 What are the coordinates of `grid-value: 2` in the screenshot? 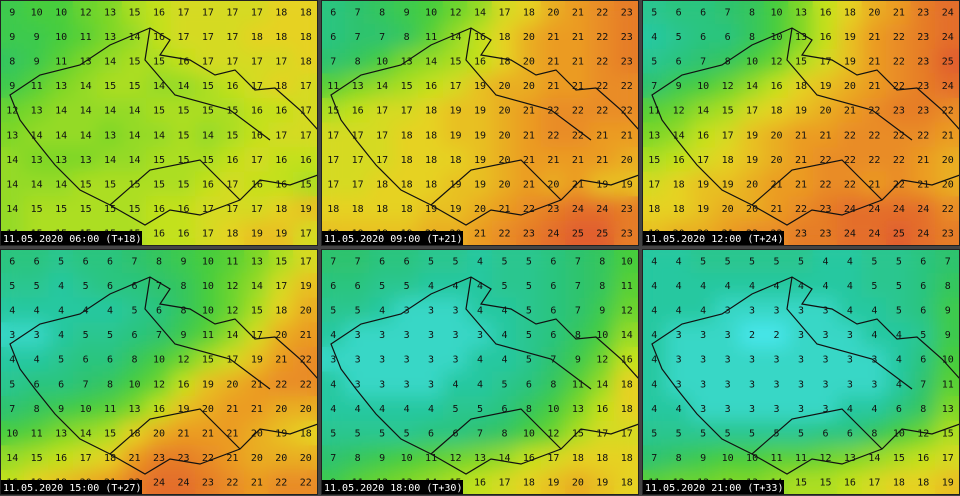 It's located at (777, 335).